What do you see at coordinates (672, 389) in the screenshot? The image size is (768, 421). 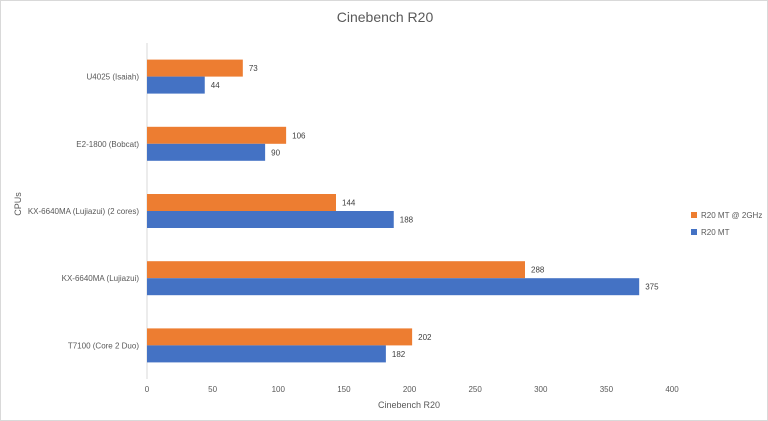 I see `x-tick-label: 400` at bounding box center [672, 389].